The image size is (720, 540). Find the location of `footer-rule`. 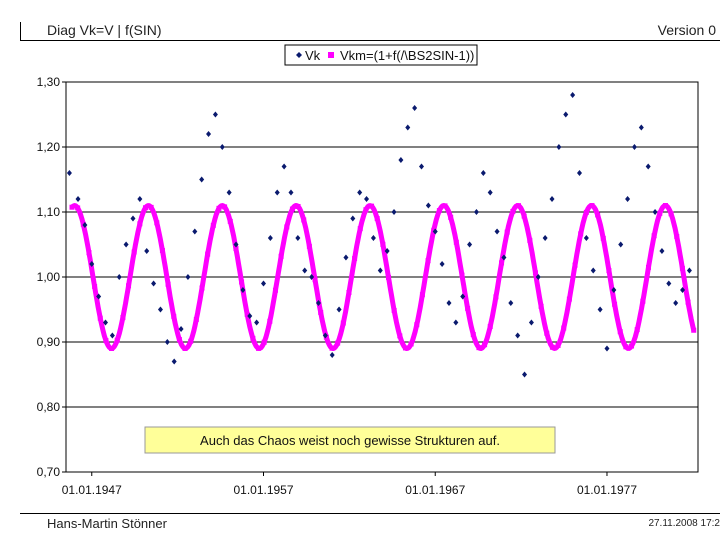

footer-rule is located at coordinates (370, 513).